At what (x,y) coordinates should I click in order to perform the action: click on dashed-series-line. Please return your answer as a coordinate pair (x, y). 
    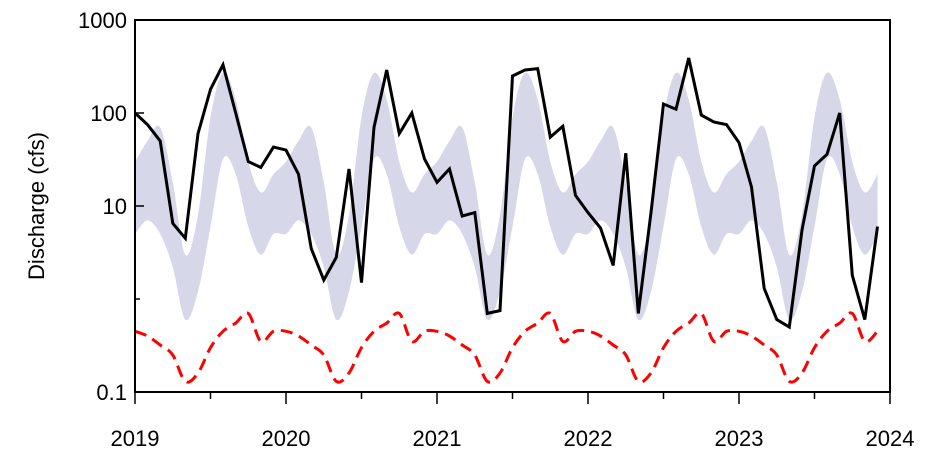
    Looking at the image, I should click on (506, 347).